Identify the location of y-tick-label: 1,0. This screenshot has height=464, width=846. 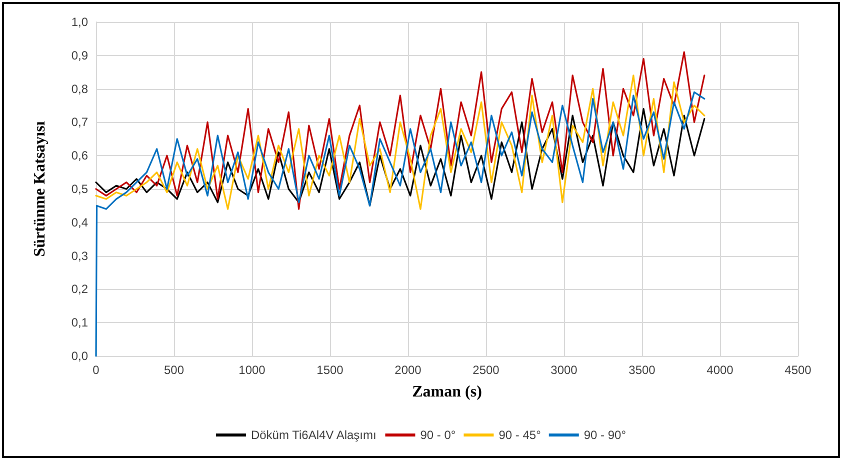
(79, 22).